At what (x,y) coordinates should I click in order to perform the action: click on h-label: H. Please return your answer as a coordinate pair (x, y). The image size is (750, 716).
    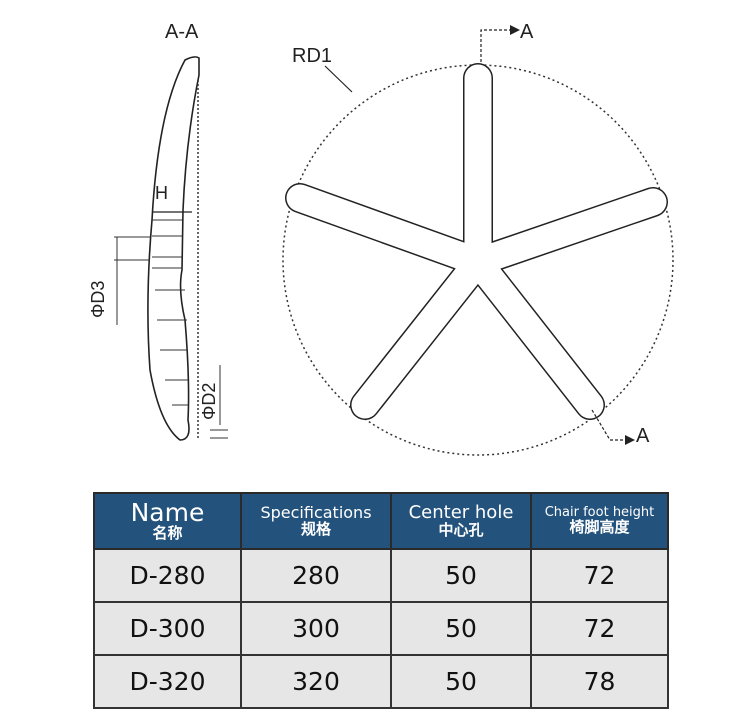
    Looking at the image, I should click on (161, 193).